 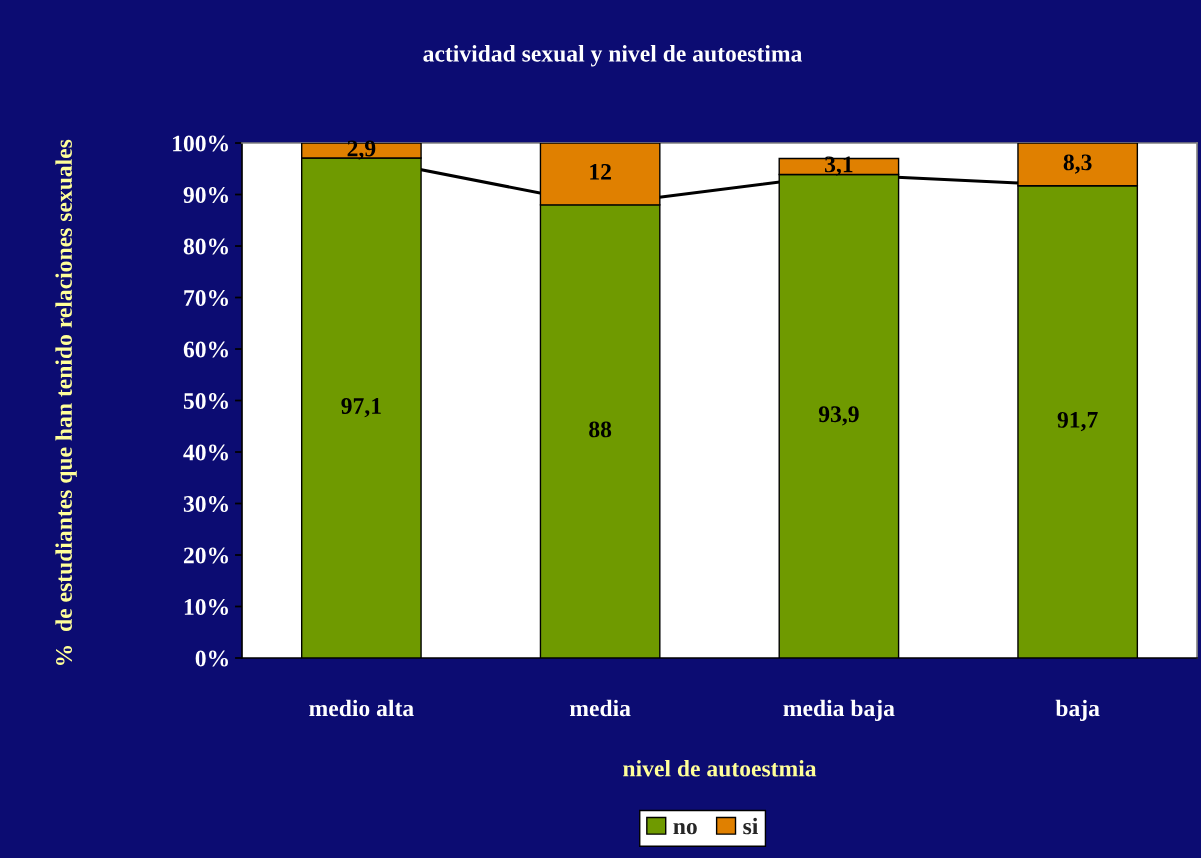 What do you see at coordinates (361, 408) in the screenshot?
I see `data-label: 97,1` at bounding box center [361, 408].